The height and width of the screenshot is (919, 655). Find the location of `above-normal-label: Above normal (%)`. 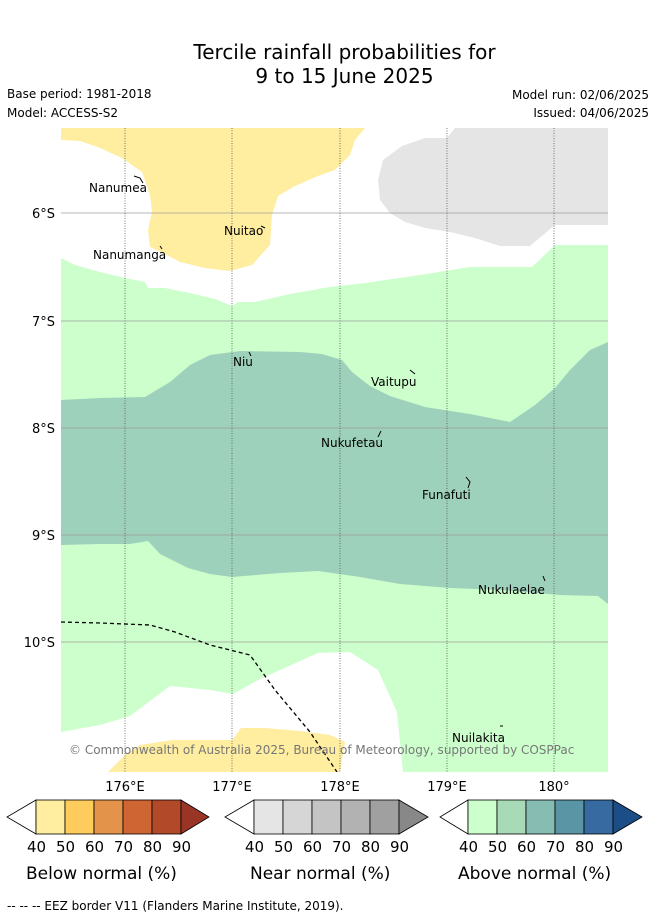

above-normal-label: Above normal (%) is located at coordinates (535, 874).